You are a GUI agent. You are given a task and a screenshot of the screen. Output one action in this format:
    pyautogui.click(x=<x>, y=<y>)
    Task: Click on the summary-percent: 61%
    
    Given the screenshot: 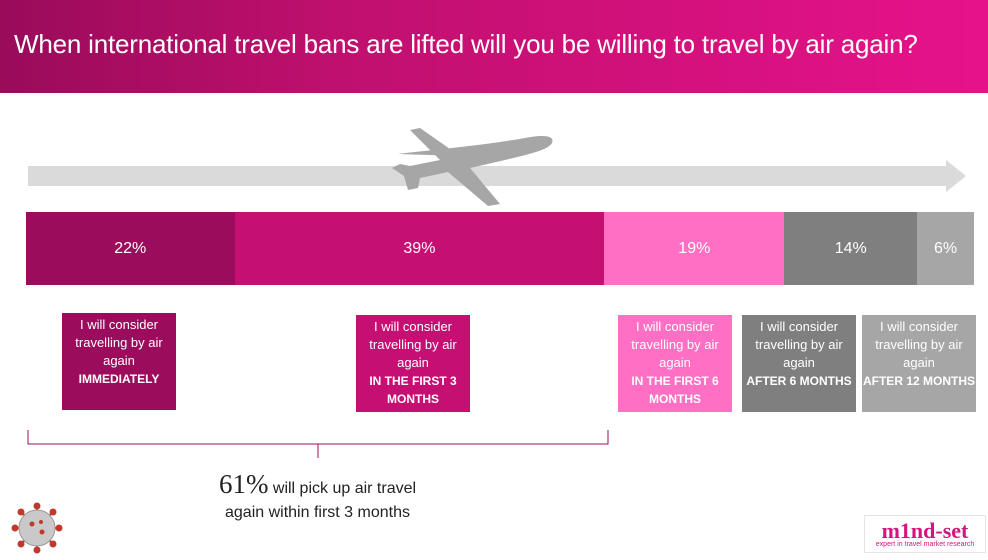 What is the action you would take?
    pyautogui.click(x=243, y=484)
    